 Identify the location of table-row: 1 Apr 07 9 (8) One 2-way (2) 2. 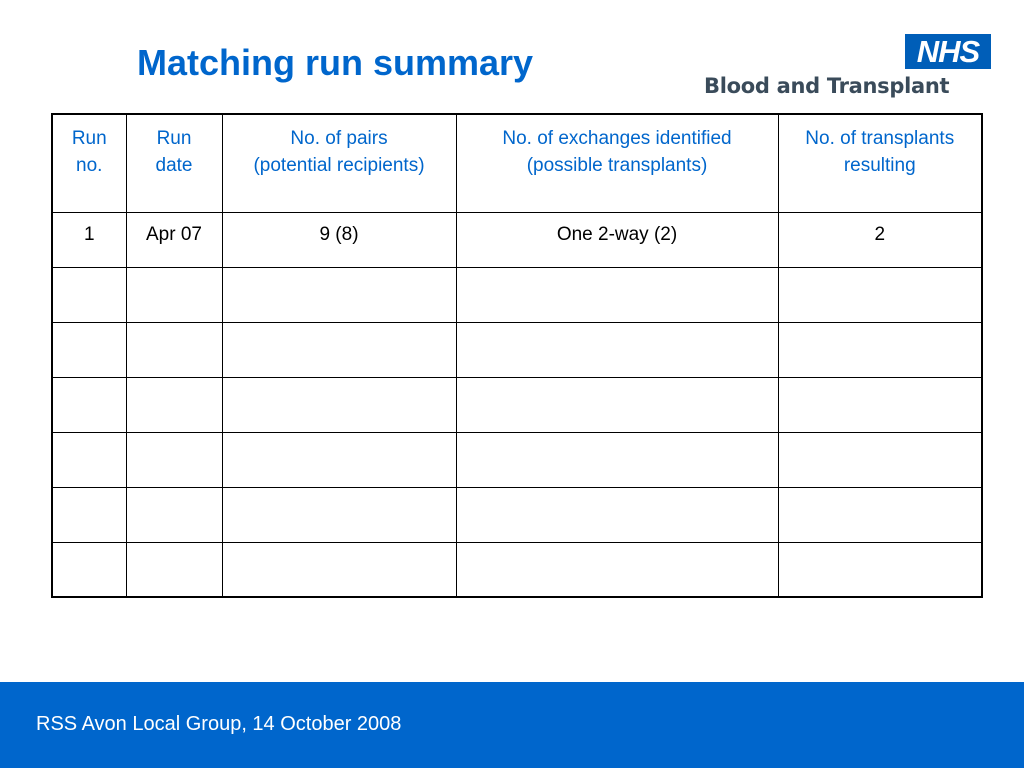
(517, 239).